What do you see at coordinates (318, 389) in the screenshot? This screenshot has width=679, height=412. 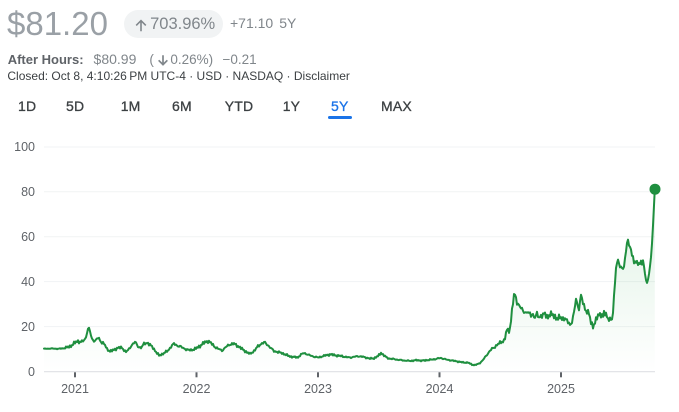 I see `svg-text: 2023` at bounding box center [318, 389].